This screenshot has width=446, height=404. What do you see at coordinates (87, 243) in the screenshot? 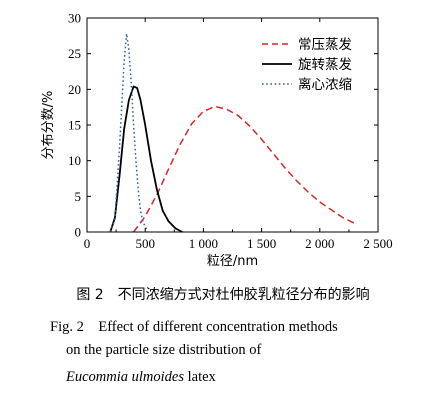
I see `x-tick-label: 0` at bounding box center [87, 243].